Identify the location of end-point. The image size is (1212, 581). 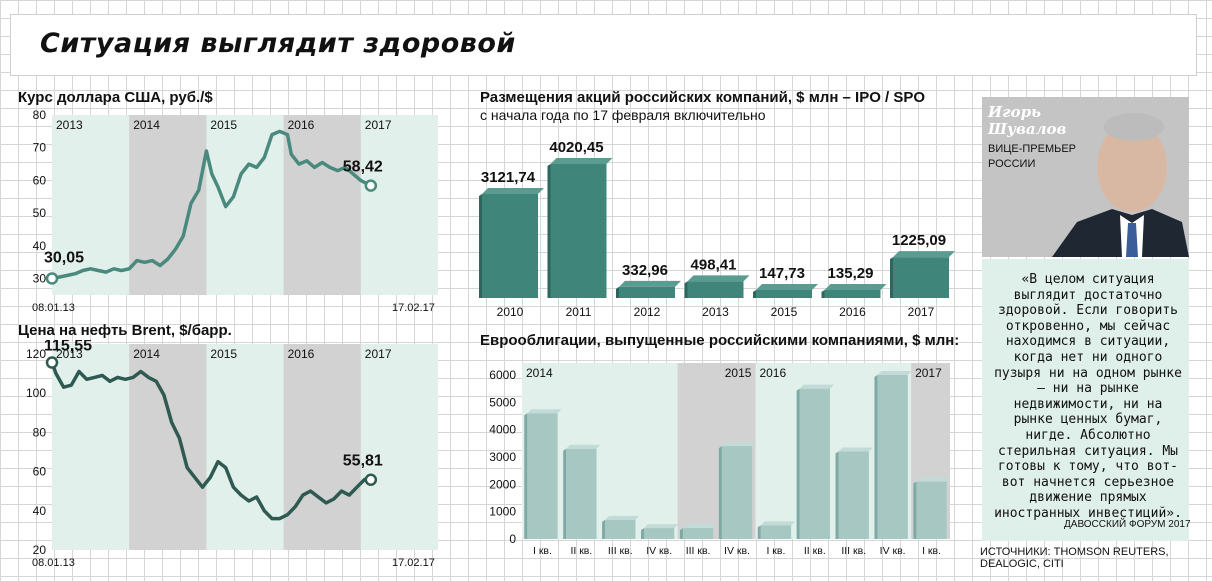
(371, 185).